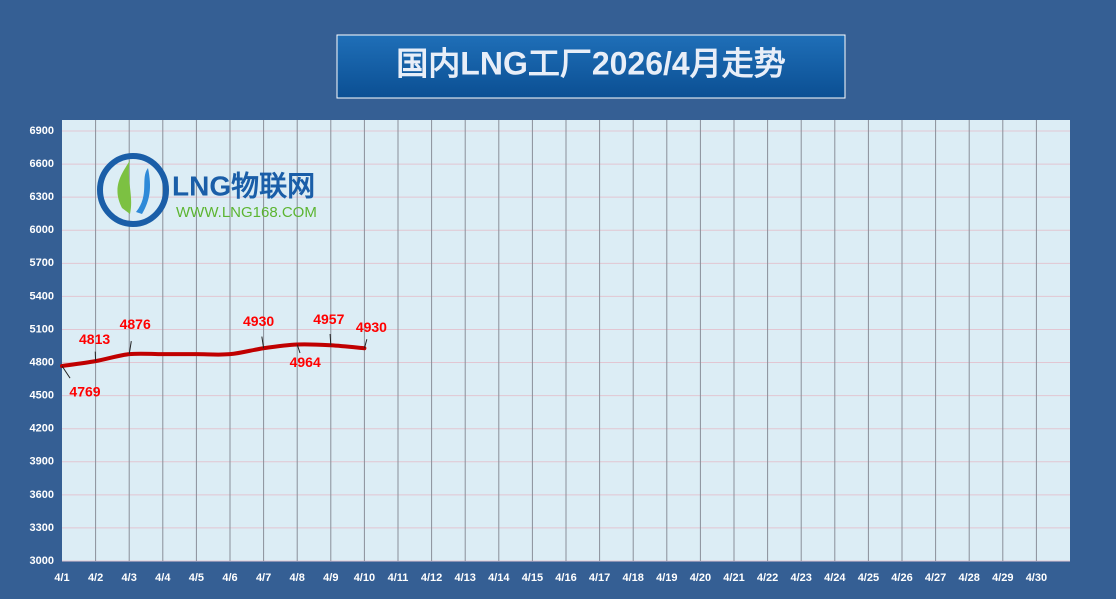  I want to click on y-tick-label: 6900, so click(42, 131).